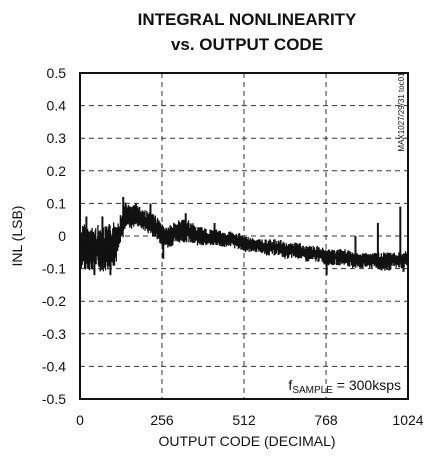 The image size is (425, 460). I want to click on y-tick-label: 0.4, so click(57, 106).